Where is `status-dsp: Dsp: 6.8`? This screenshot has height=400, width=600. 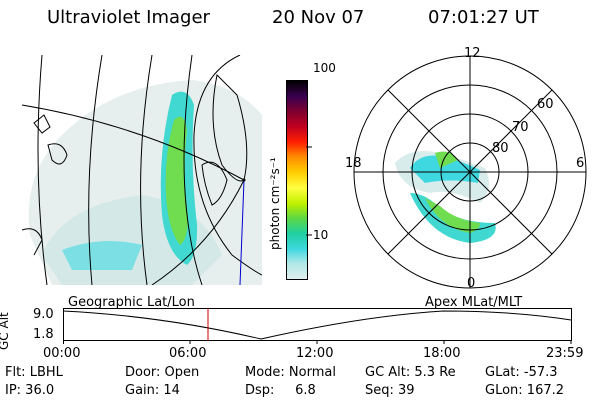 status-dsp: Dsp: 6.8 is located at coordinates (280, 390).